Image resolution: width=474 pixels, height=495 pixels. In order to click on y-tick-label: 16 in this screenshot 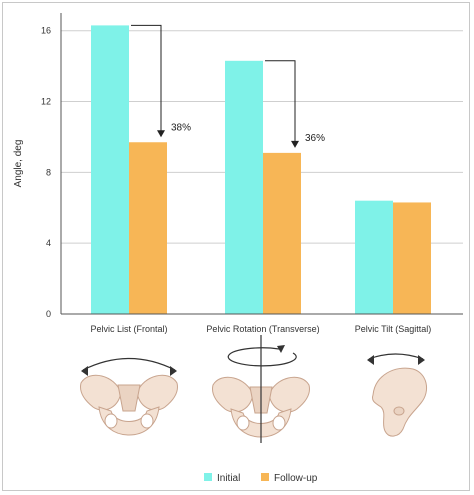, I will do `click(46, 31)`.